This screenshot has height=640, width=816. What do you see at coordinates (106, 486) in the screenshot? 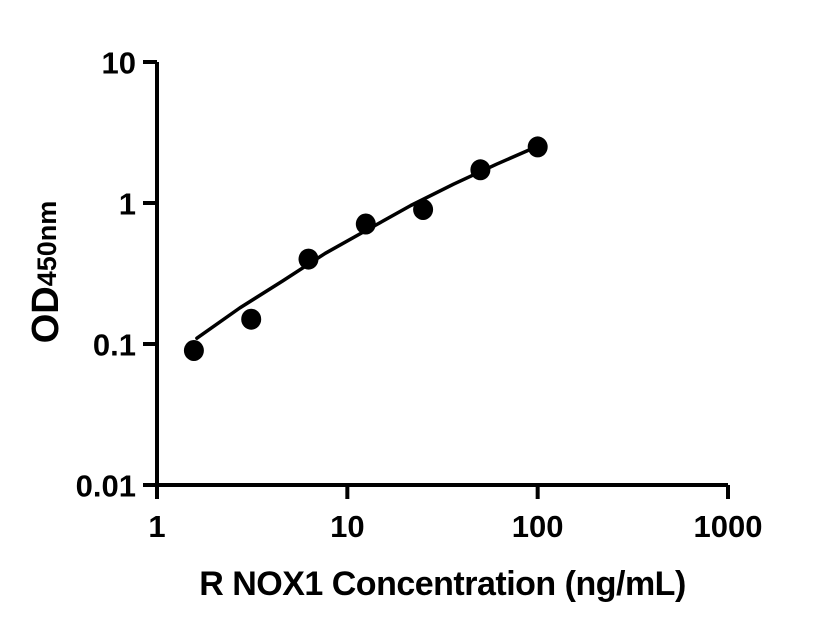
I see `y-axis-tick-label: 0.01` at bounding box center [106, 486].